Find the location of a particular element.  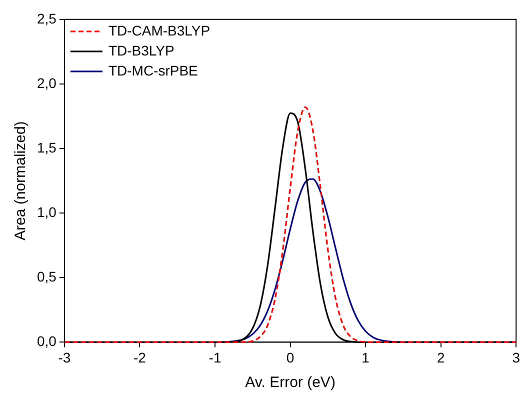

x-tick-label: 1 is located at coordinates (366, 357).